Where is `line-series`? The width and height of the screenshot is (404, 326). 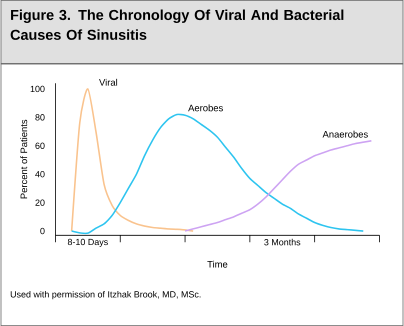
line-series is located at coordinates (278, 186).